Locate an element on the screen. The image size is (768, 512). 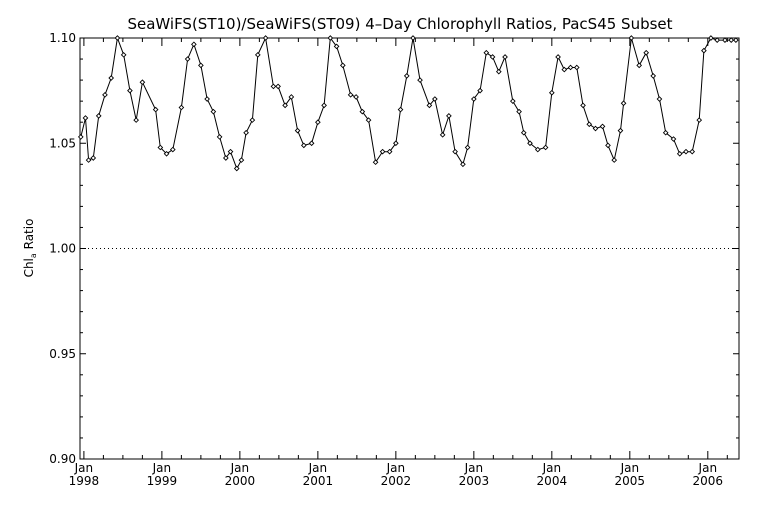
x-tick-year-8: 2006 is located at coordinates (708, 481).